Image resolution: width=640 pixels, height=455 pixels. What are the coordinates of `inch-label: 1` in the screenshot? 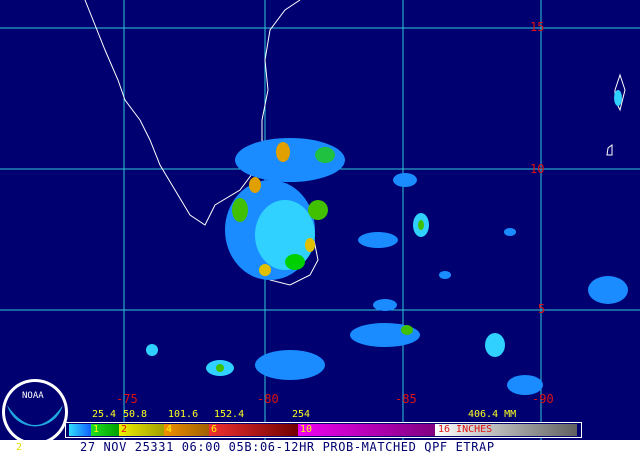 It's located at (96, 429).